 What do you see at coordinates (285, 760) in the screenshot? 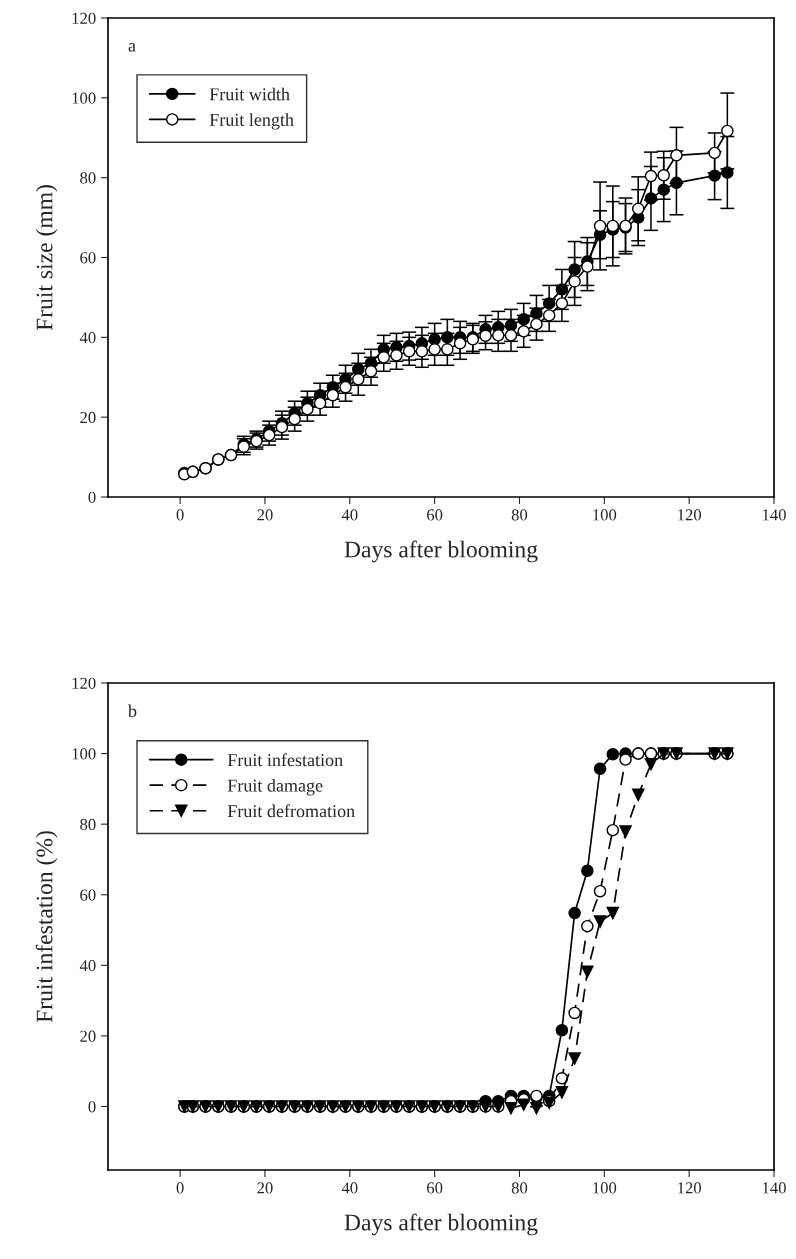
I see `legend-label: Fruit infestation` at bounding box center [285, 760].